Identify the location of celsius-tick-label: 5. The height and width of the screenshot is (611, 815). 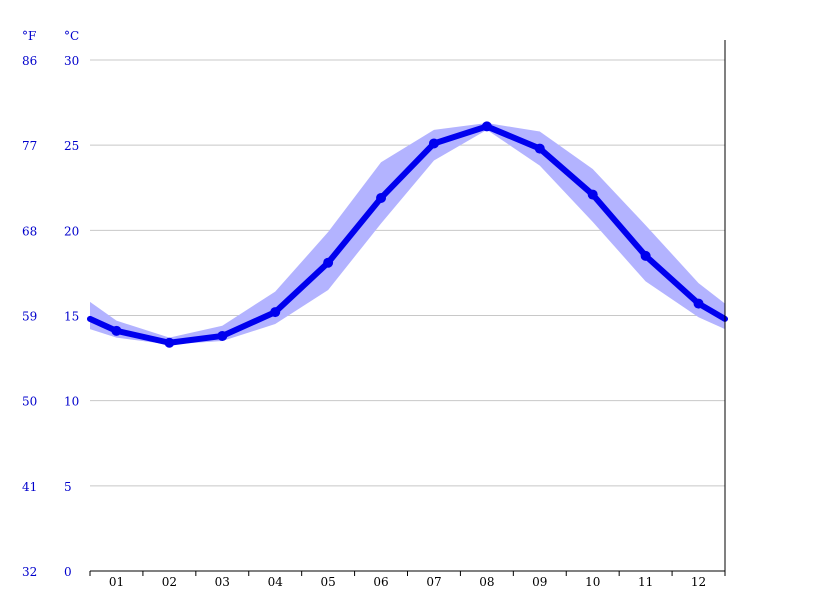
(68, 487).